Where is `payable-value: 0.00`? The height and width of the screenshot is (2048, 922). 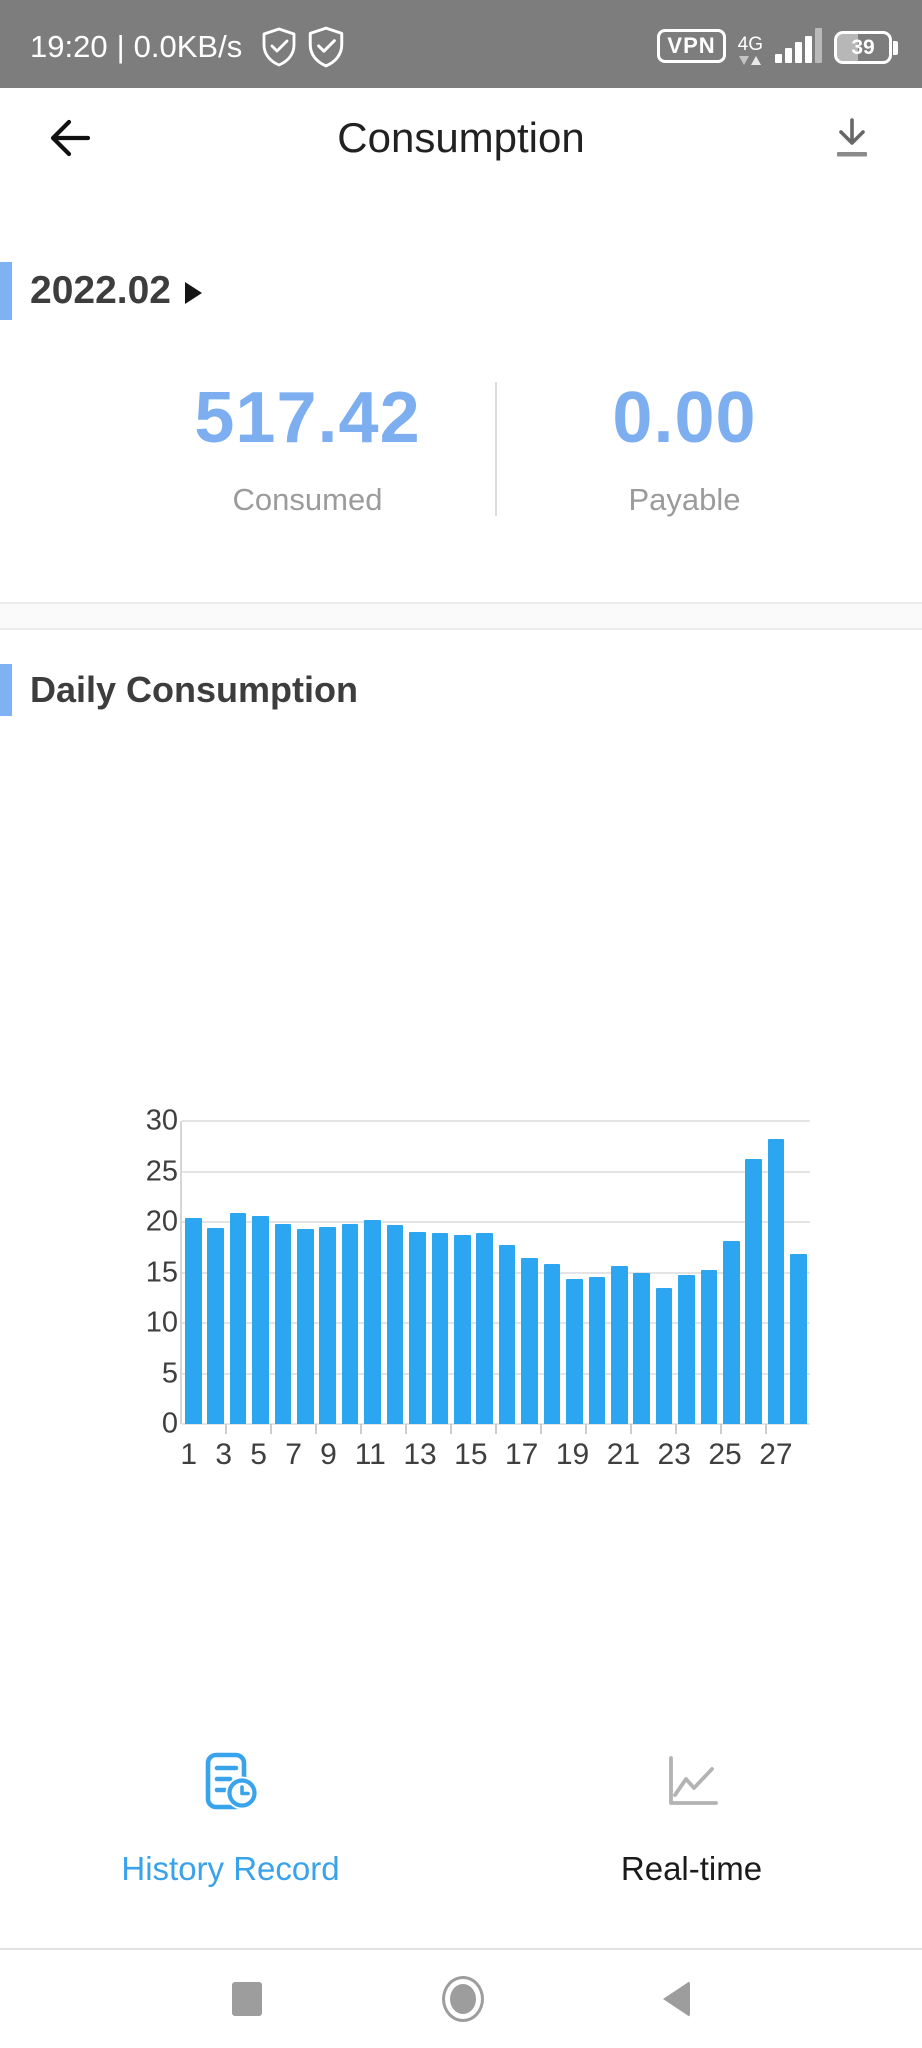 payable-value: 0.00 is located at coordinates (684, 418).